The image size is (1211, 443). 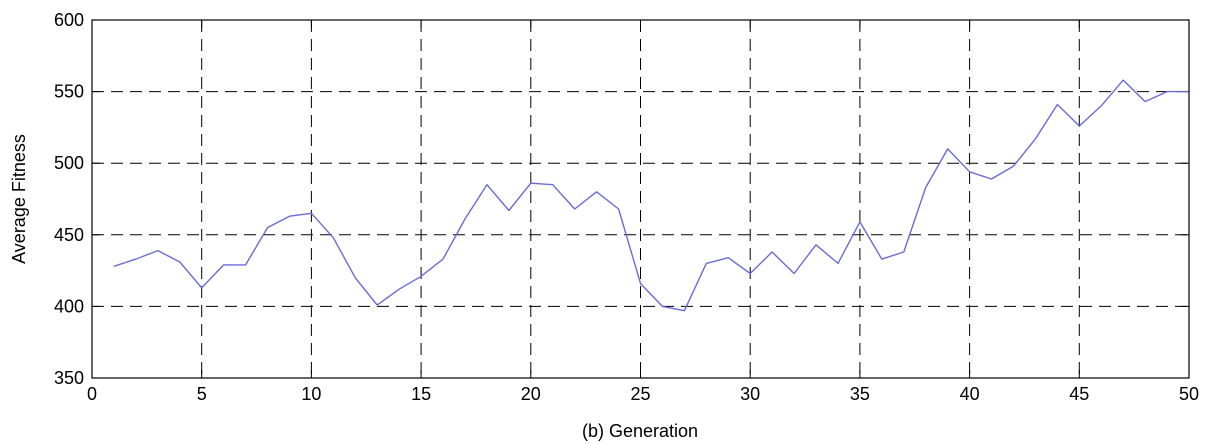 What do you see at coordinates (750, 394) in the screenshot?
I see `x-tick-label: 30` at bounding box center [750, 394].